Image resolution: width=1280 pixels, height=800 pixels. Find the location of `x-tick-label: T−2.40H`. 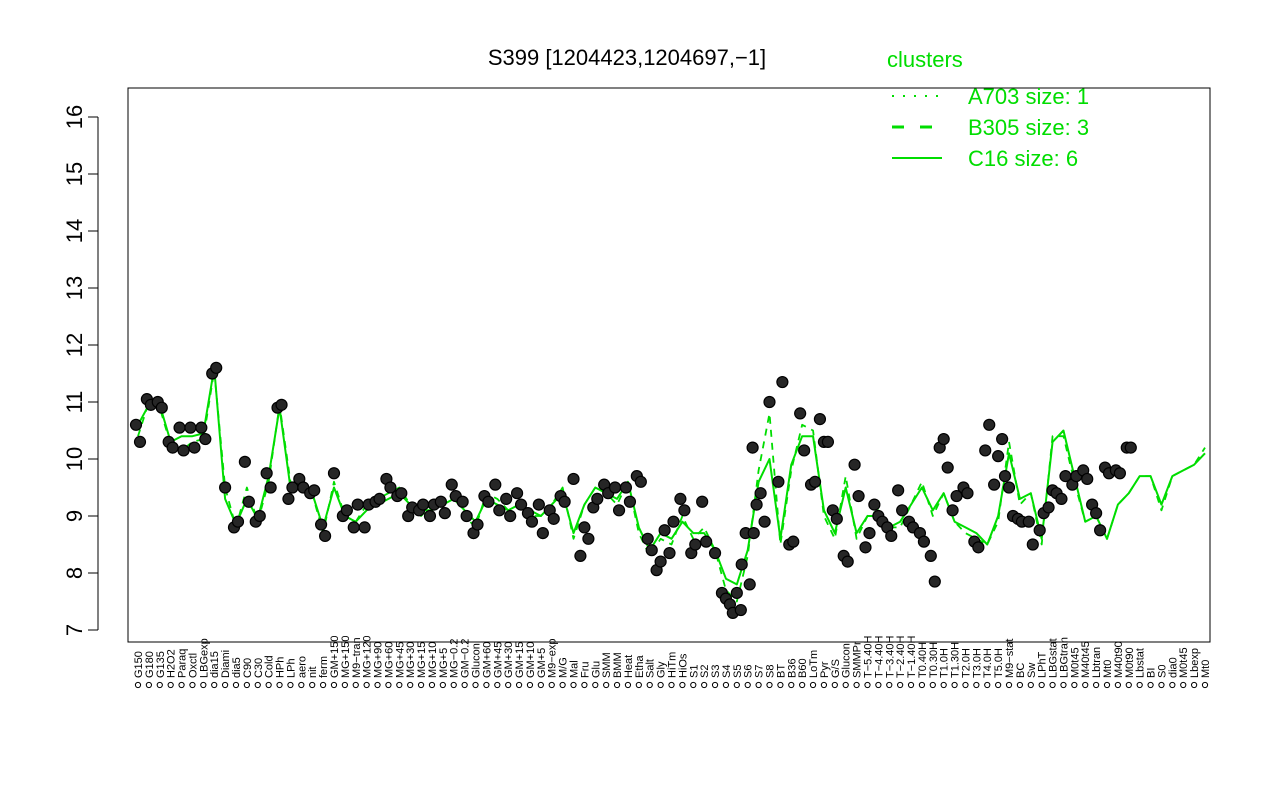

x-tick-label: T−2.40H is located at coordinates (901, 656).